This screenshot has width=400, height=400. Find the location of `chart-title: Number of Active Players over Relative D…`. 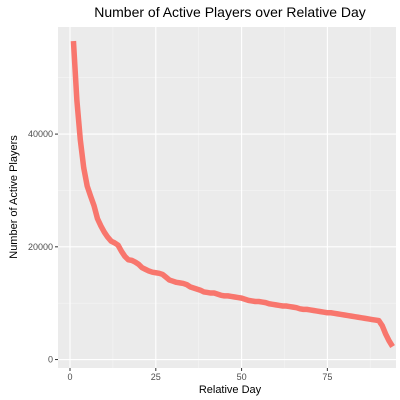

chart-title: Number of Active Players over Relative D… is located at coordinates (230, 12).